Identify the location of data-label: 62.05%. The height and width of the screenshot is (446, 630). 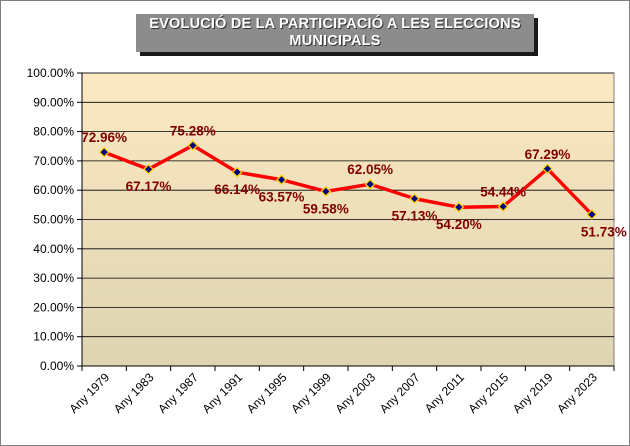
(370, 169).